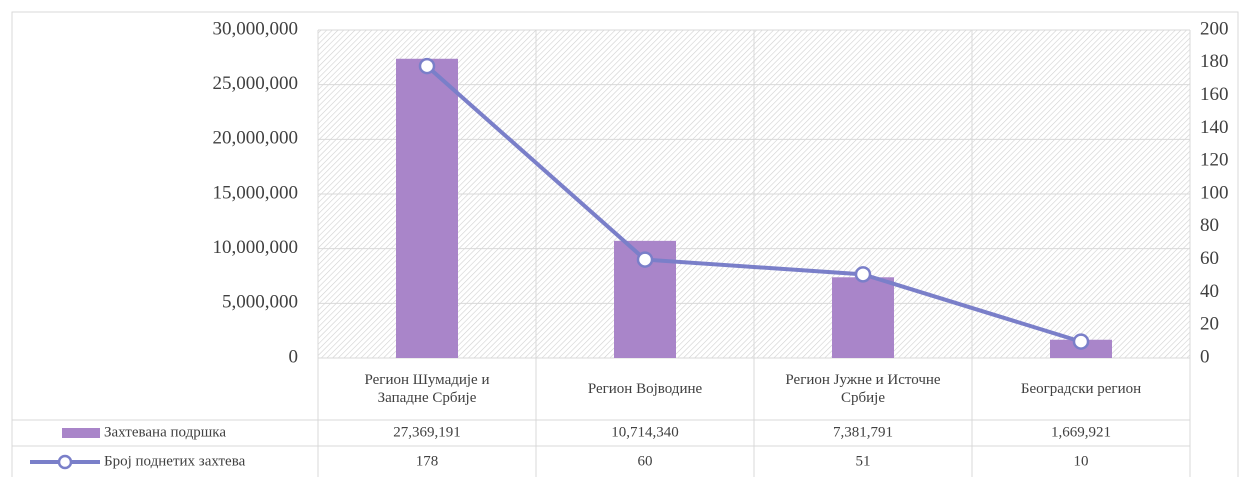  What do you see at coordinates (427, 389) in the screenshot?
I see `x-tick-label: Регион Шумадије и Западне Србије` at bounding box center [427, 389].